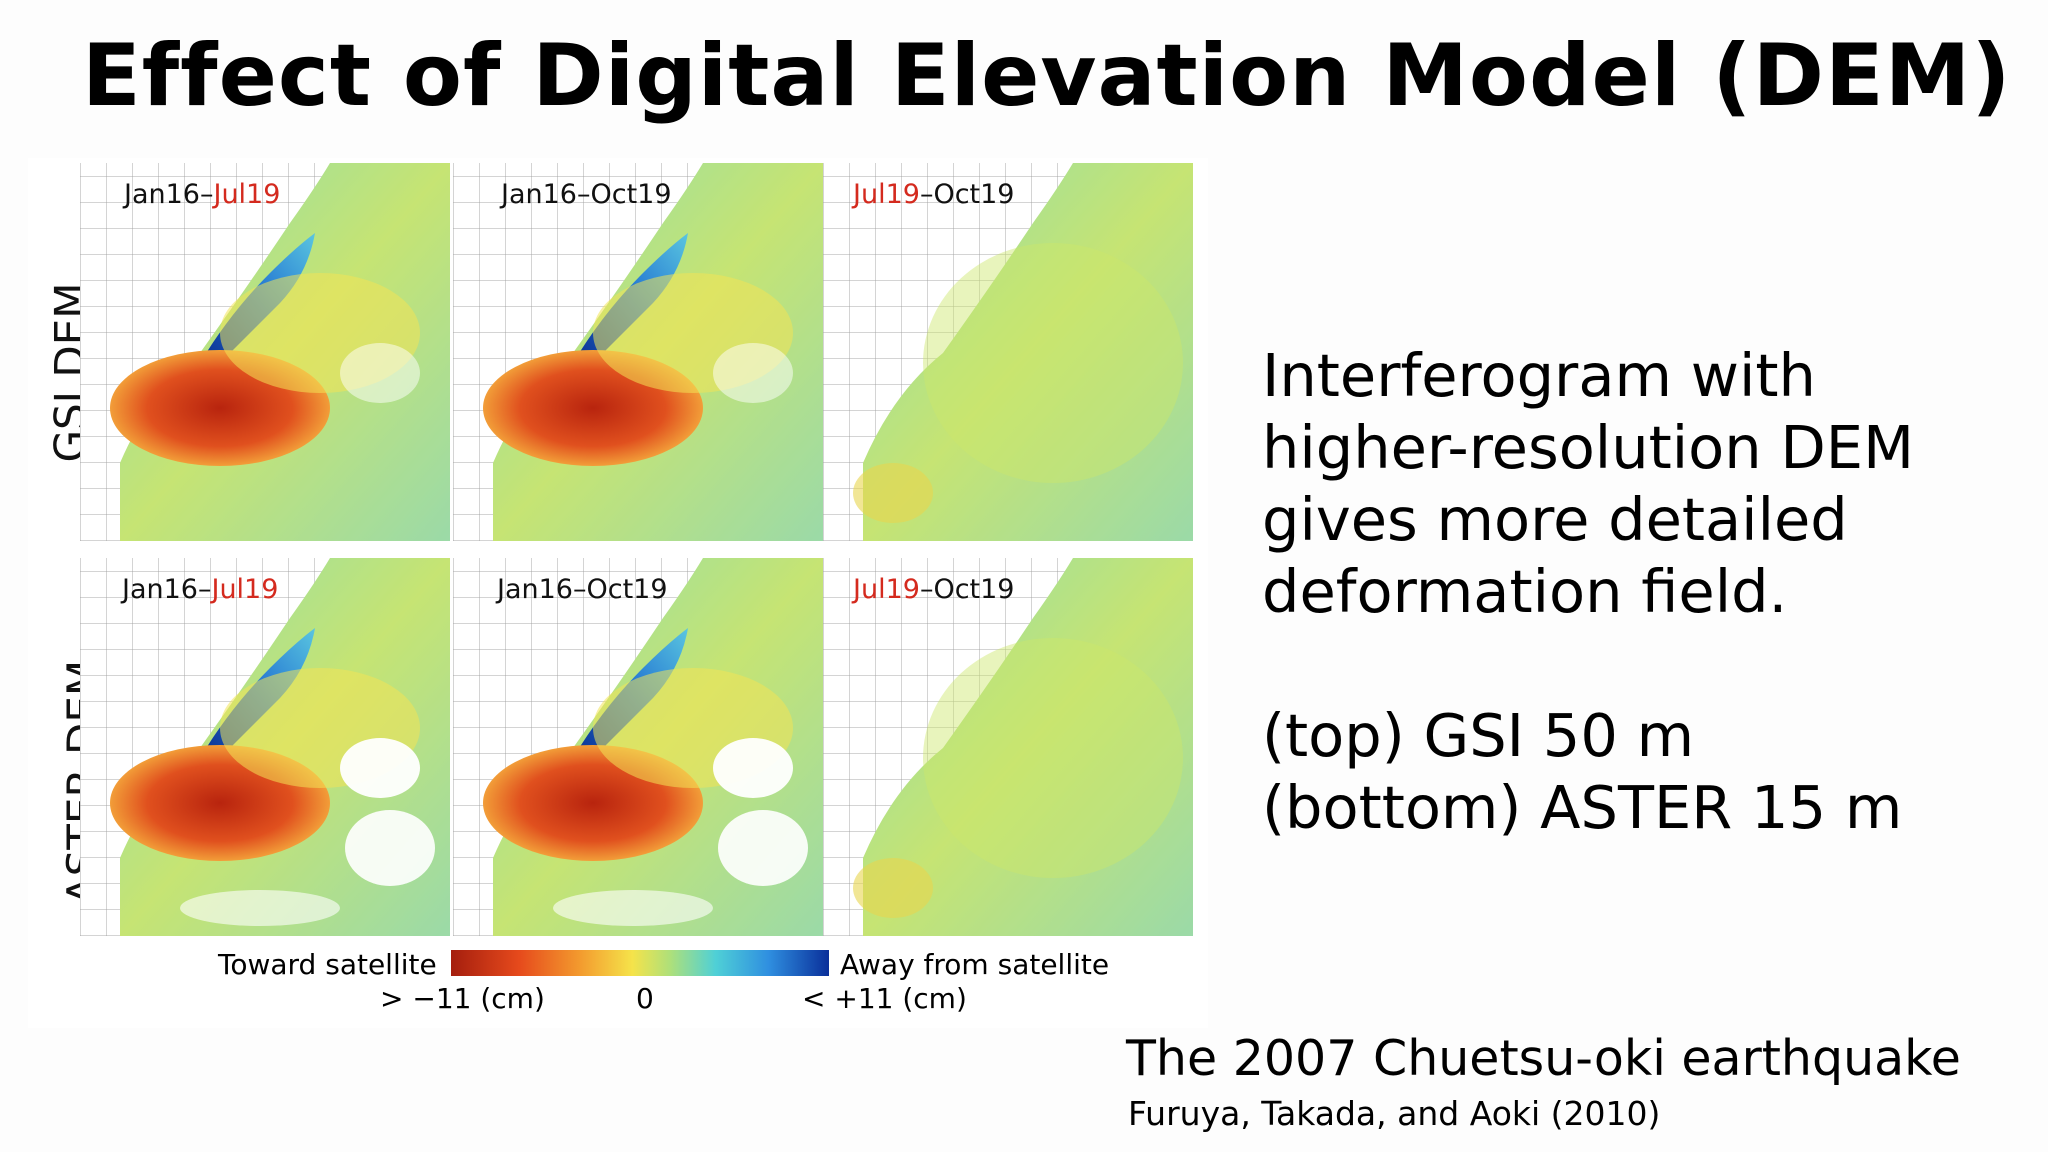 This screenshot has height=1152, width=2048. Describe the element at coordinates (1394, 1113) in the screenshot. I see `citation: Furuya, Takada, and Aoki (2010)` at that location.